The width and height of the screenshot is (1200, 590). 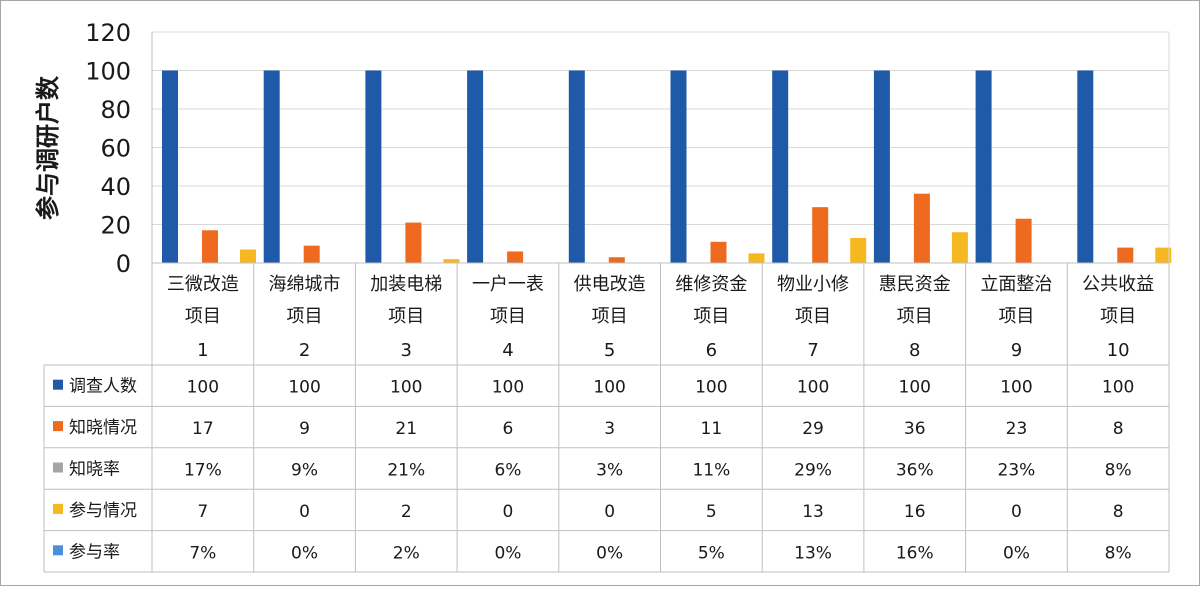 I want to click on category-label: 4, so click(x=507, y=350).